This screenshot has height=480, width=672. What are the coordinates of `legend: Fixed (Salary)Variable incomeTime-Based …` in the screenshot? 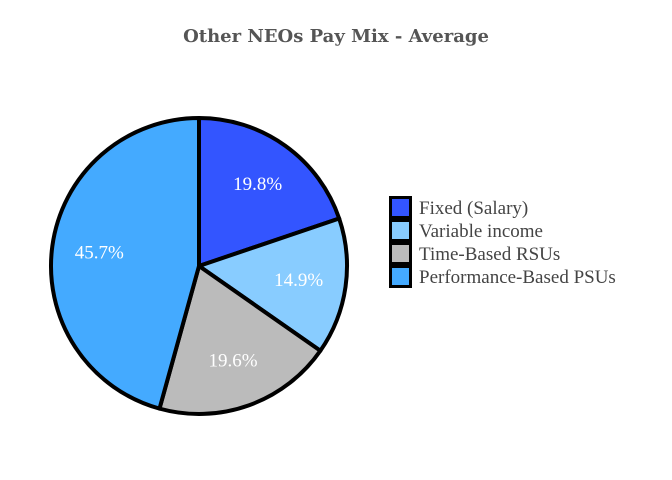 It's located at (502, 242).